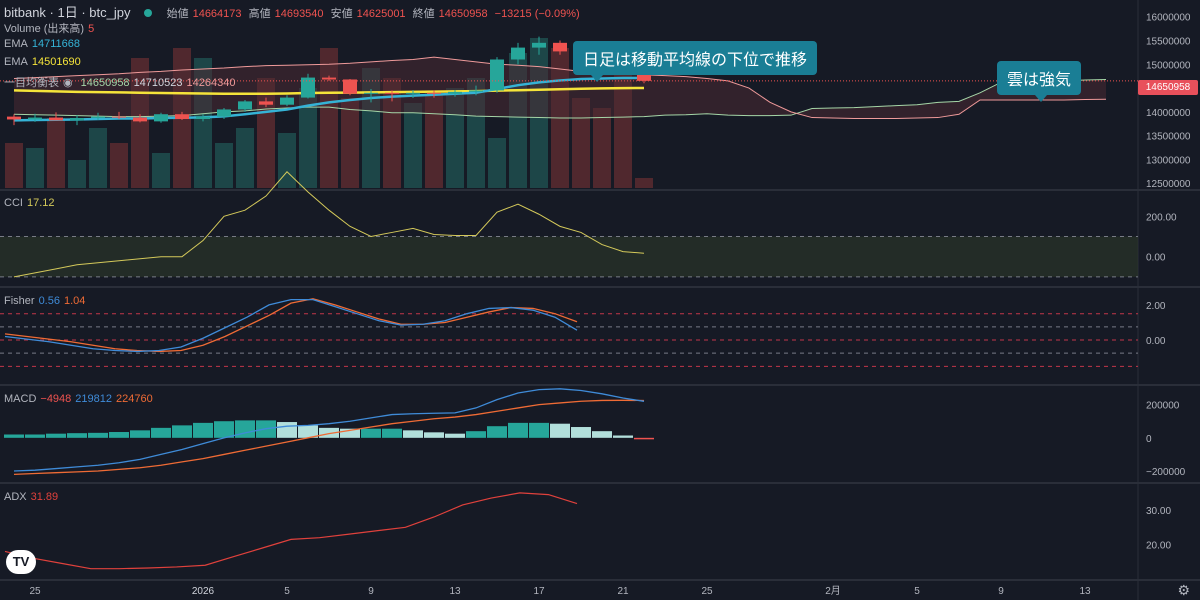  Describe the element at coordinates (44, 62) in the screenshot. I see `legend-ema-slow: EMA 14501690` at that location.